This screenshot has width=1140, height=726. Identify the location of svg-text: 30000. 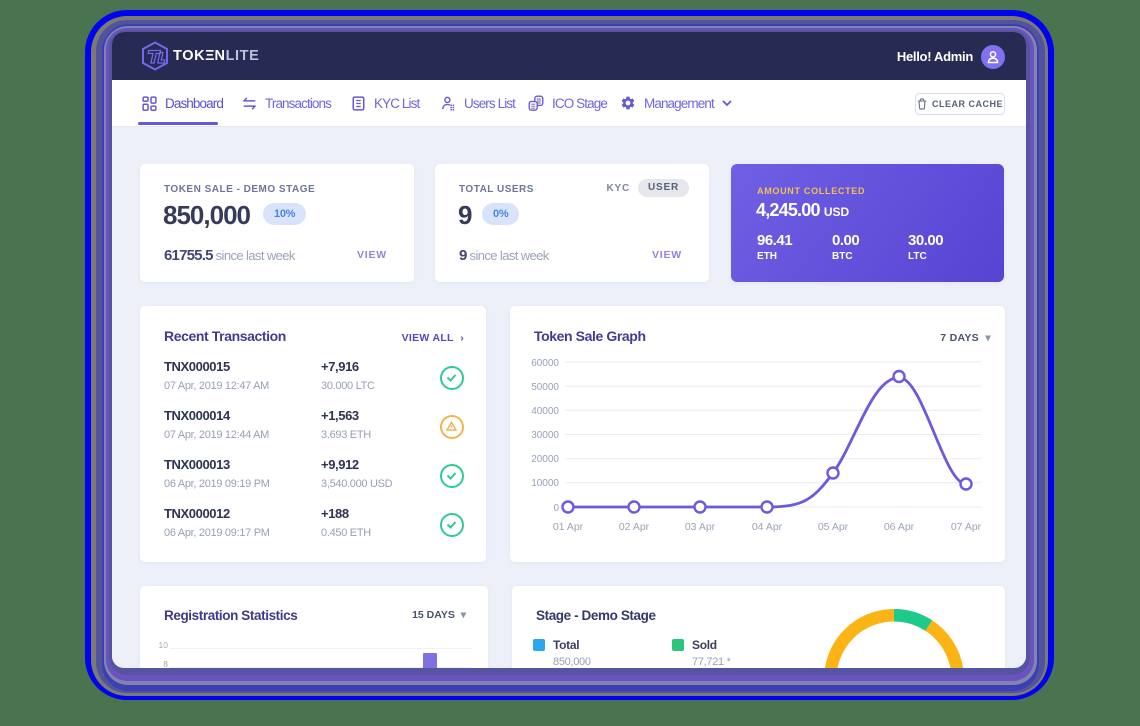
(545, 435).